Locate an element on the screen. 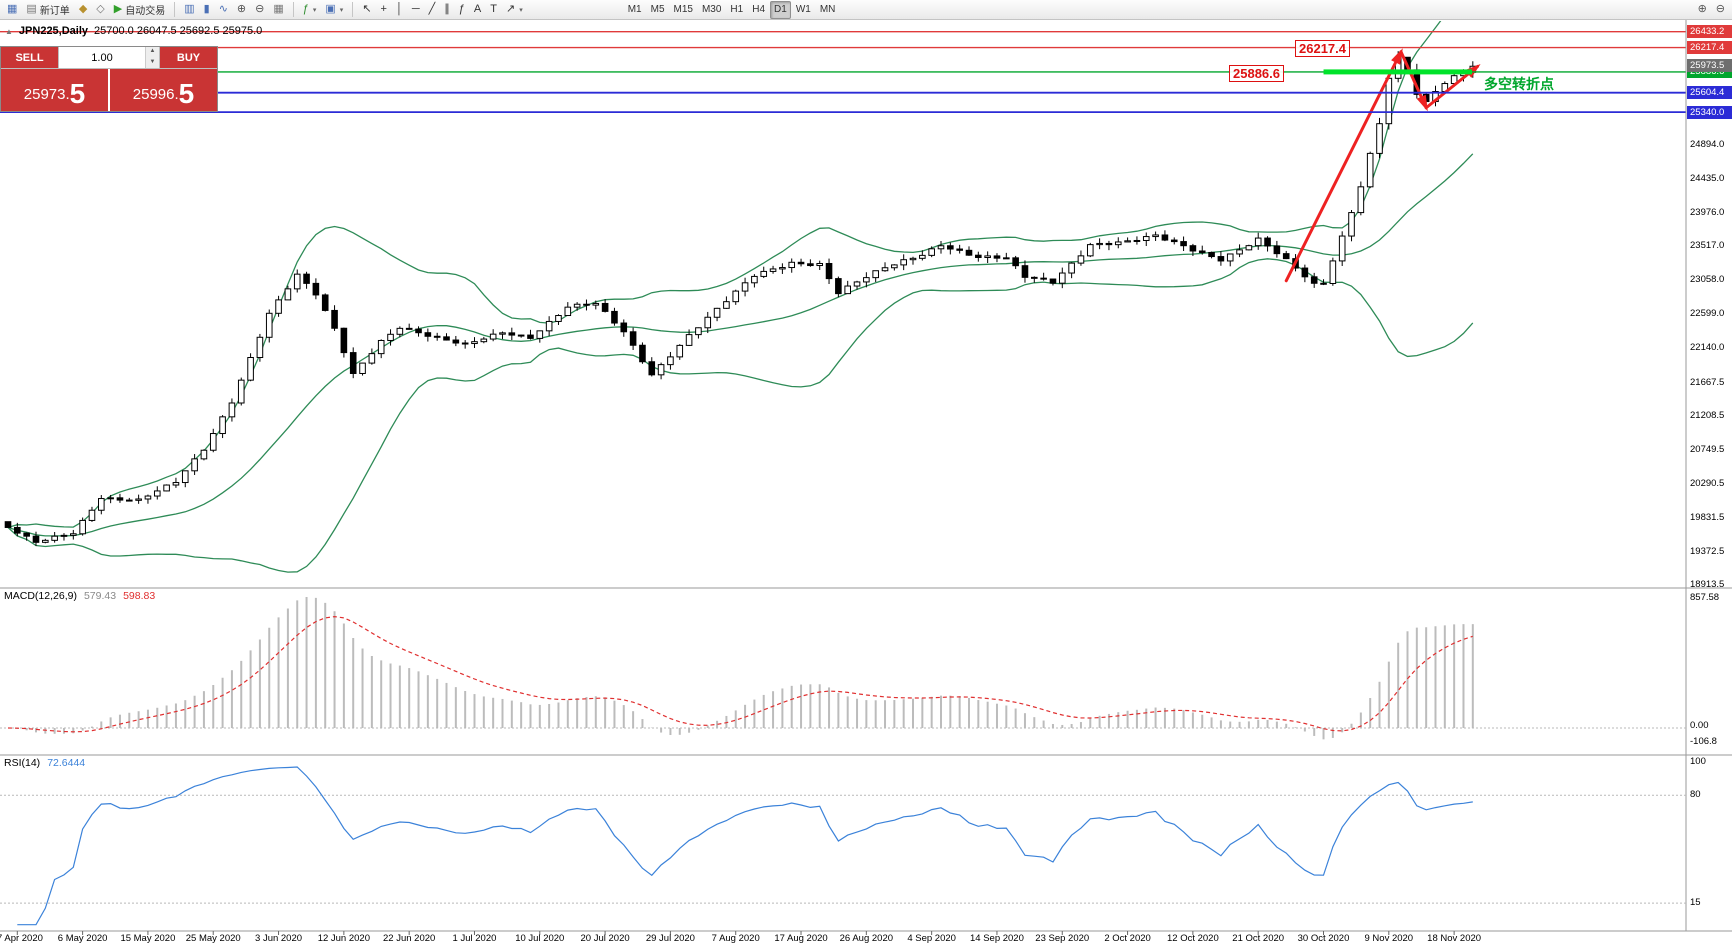 The image size is (1732, 944). arrows-icon-glyph: ↗ is located at coordinates (510, 9).